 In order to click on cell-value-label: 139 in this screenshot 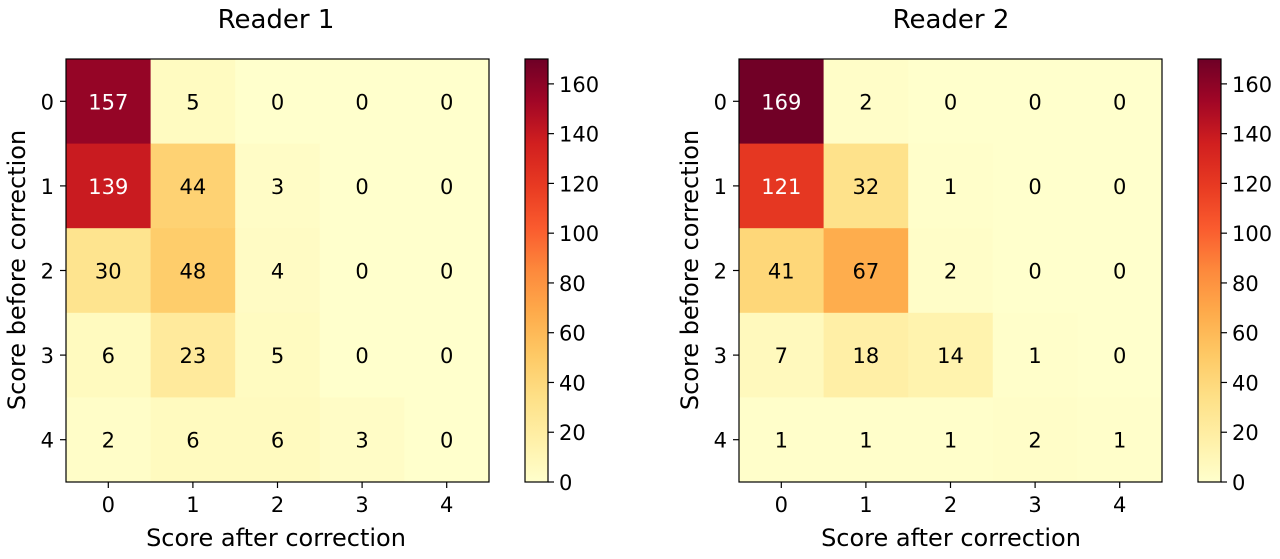, I will do `click(108, 187)`.